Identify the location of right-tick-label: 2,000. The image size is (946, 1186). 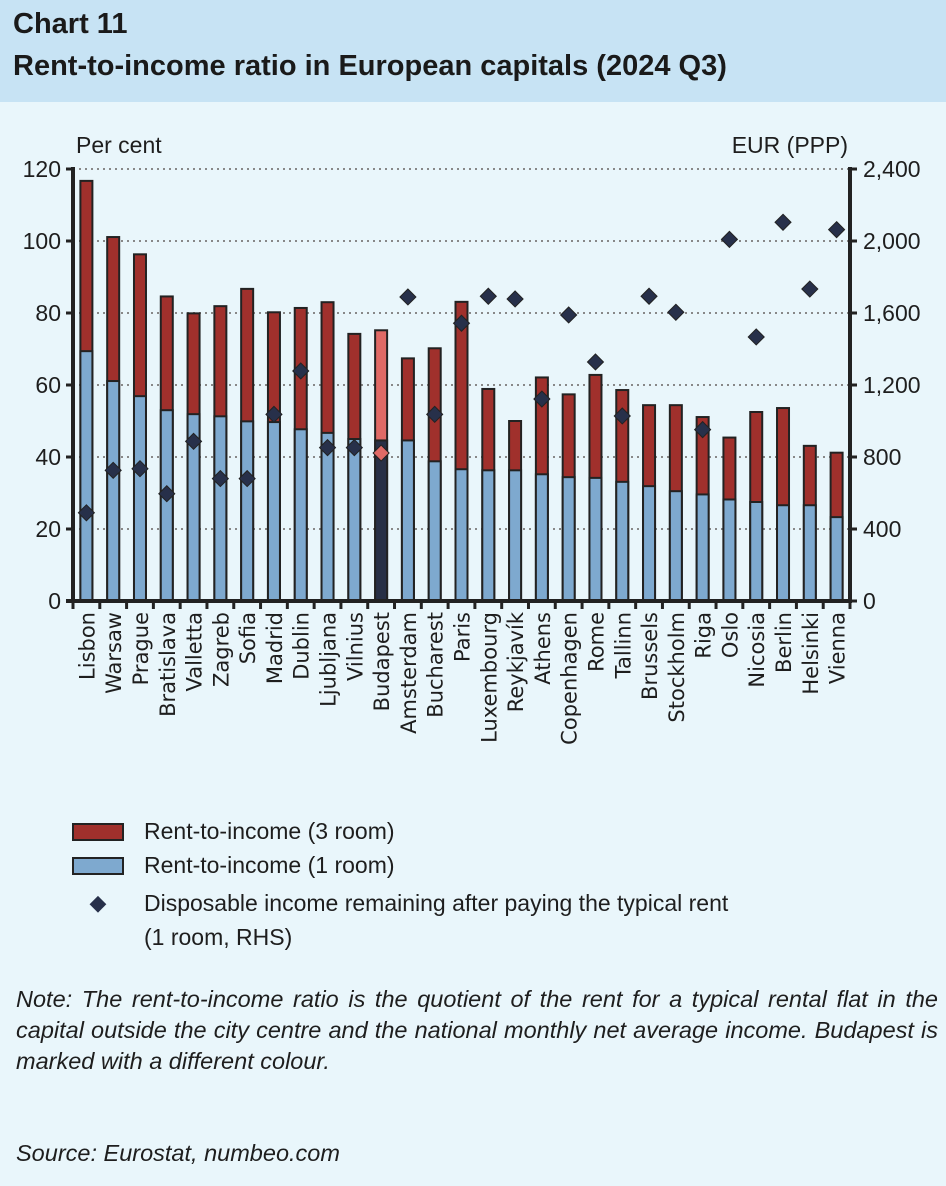
(892, 241).